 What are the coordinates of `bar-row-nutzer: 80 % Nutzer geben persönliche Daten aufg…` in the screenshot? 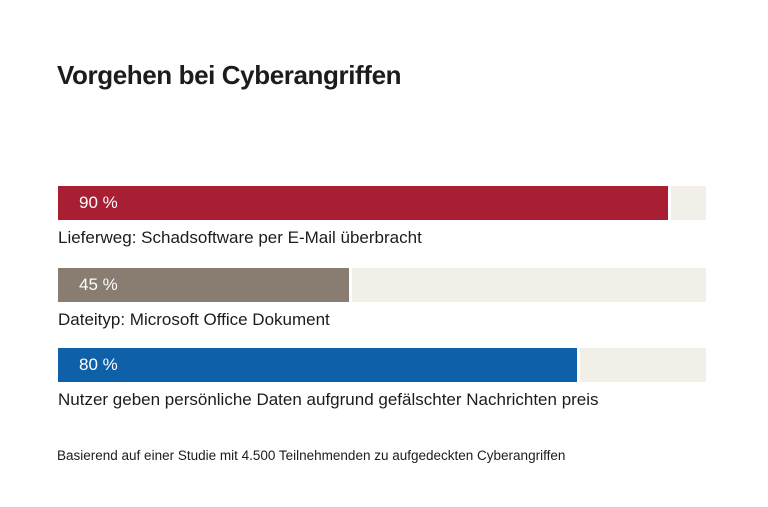 It's located at (382, 379).